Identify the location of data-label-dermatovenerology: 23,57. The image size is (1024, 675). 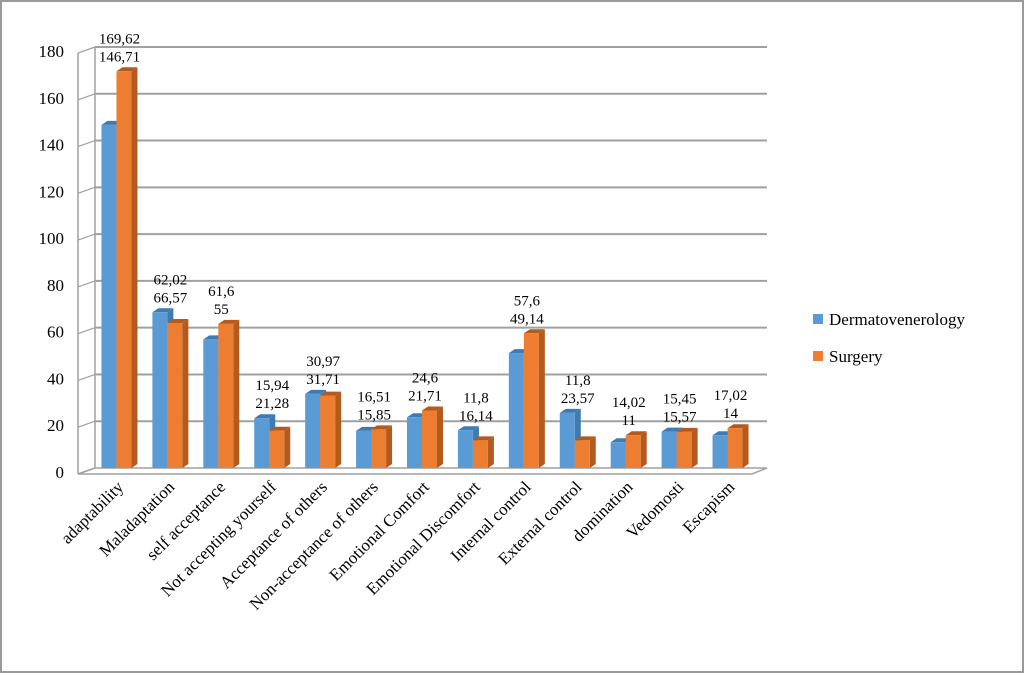
(578, 399).